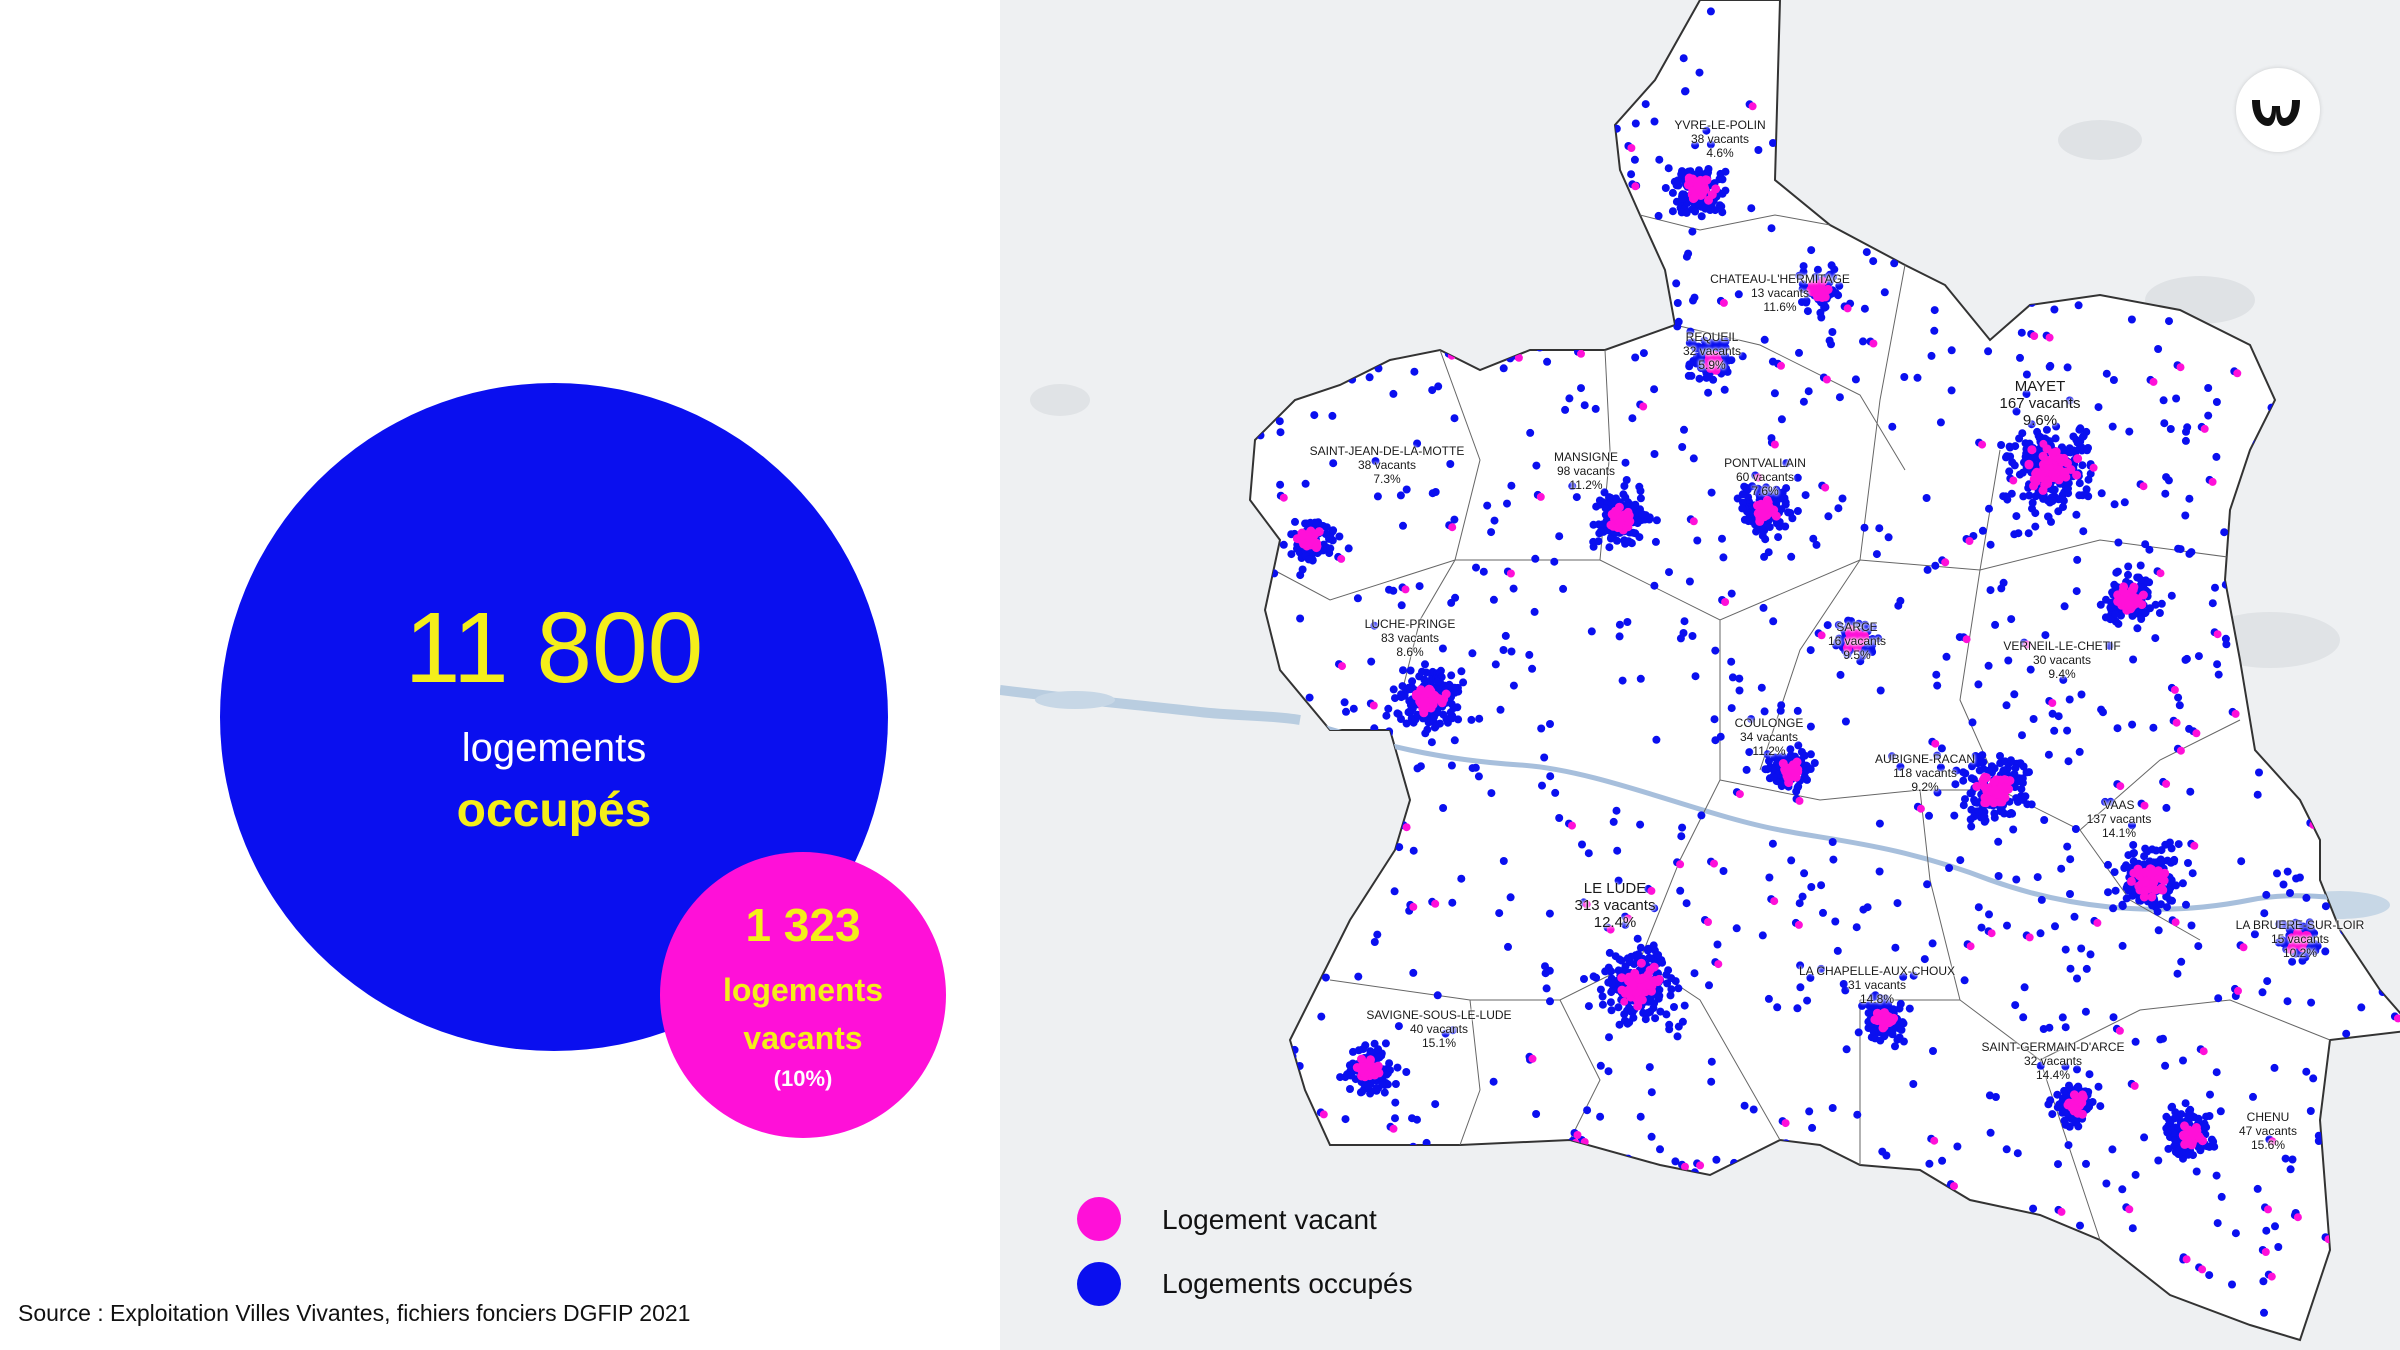  Describe the element at coordinates (1769, 737) in the screenshot. I see `town-label: COULONGE 34 vacants 11.2%` at that location.